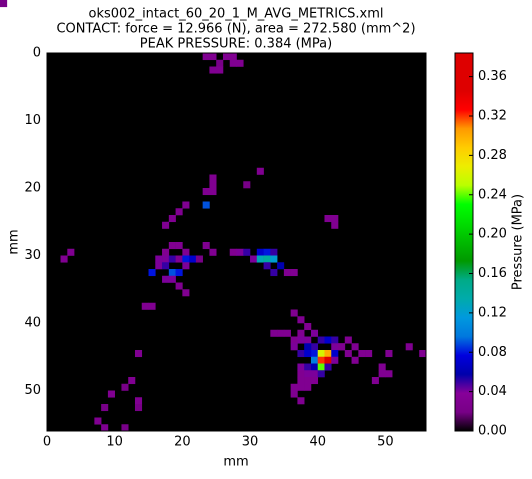 This screenshot has width=532, height=479. Describe the element at coordinates (236, 14) in the screenshot. I see `chart-title: oks002_intact_60_20_1_M_AVG_METRICS.xml` at that location.